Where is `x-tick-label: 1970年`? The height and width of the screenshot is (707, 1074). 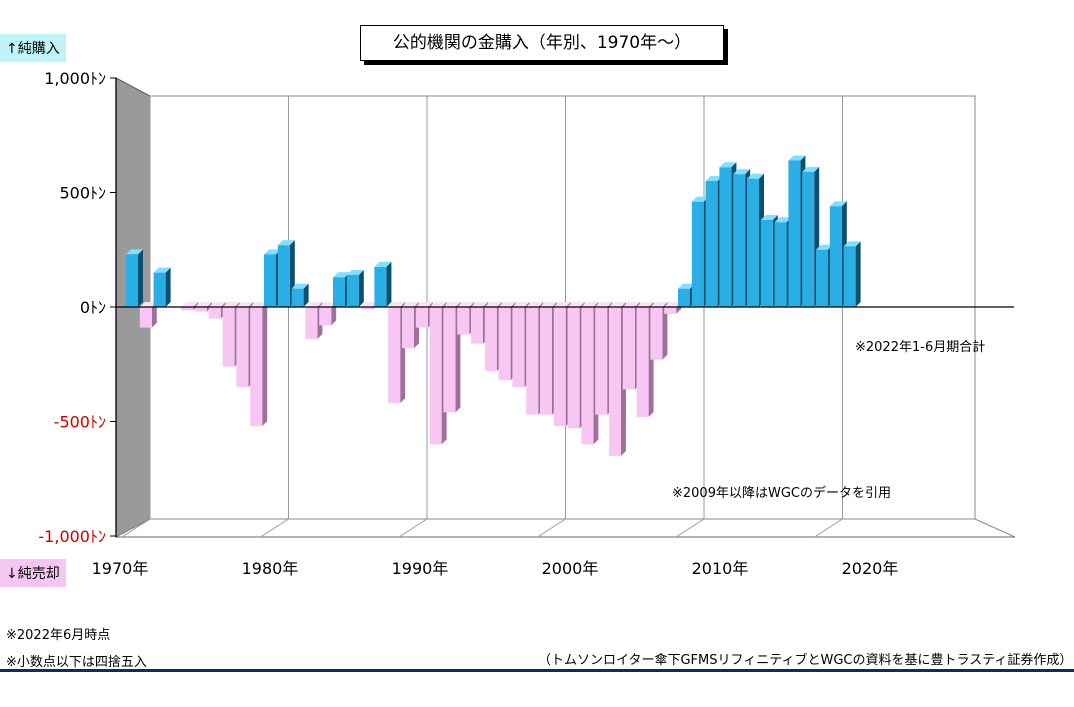
x-tick-label: 1970年 is located at coordinates (120, 568).